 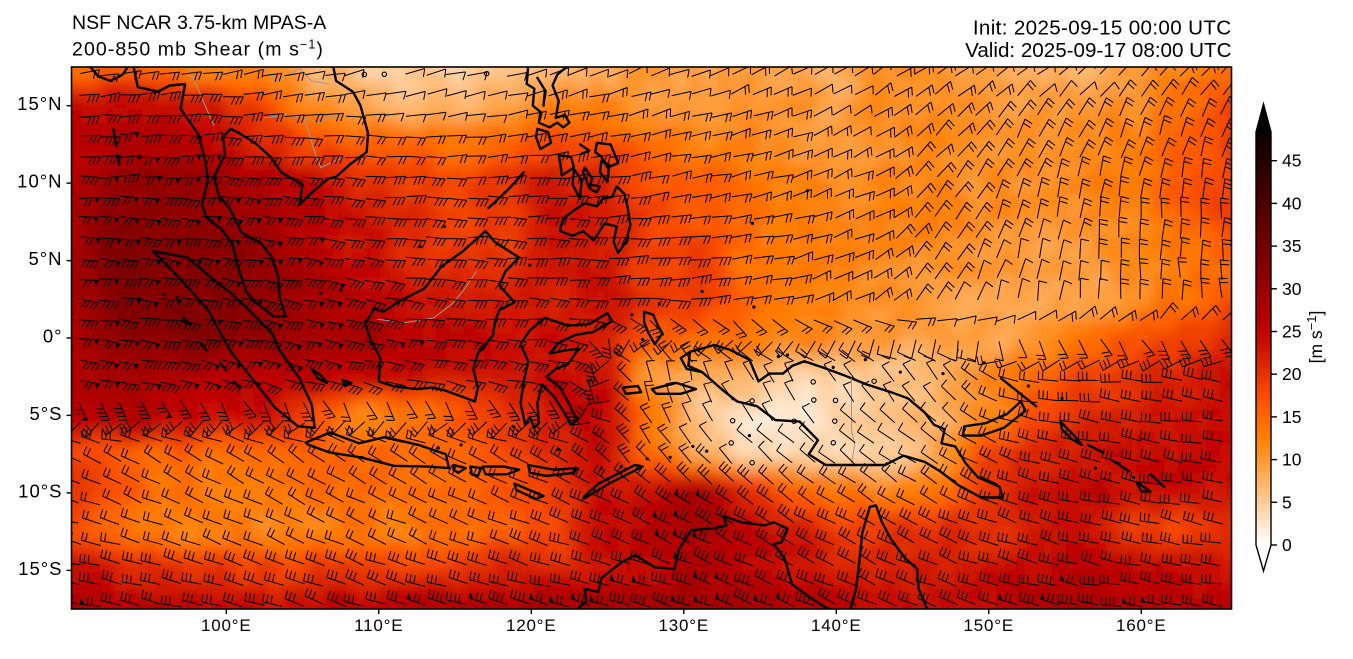 I want to click on svg-text: Valid: 2025-09-17 08:00 UTC, so click(x=1098, y=50).